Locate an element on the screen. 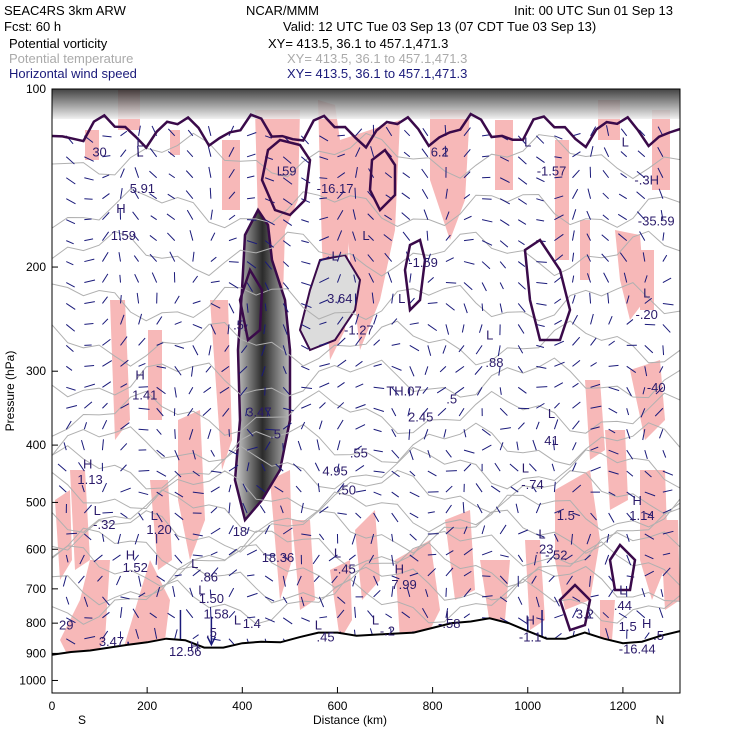  contour-label: -1.57 is located at coordinates (552, 170).